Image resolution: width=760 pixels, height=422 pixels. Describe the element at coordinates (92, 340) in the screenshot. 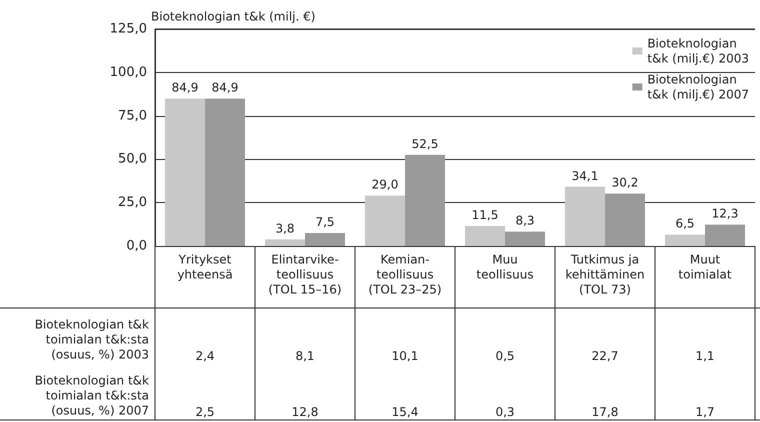

I see `text: Bioteknologian t&k toimialan t&k:sta (osuus, %) 2003` at that location.